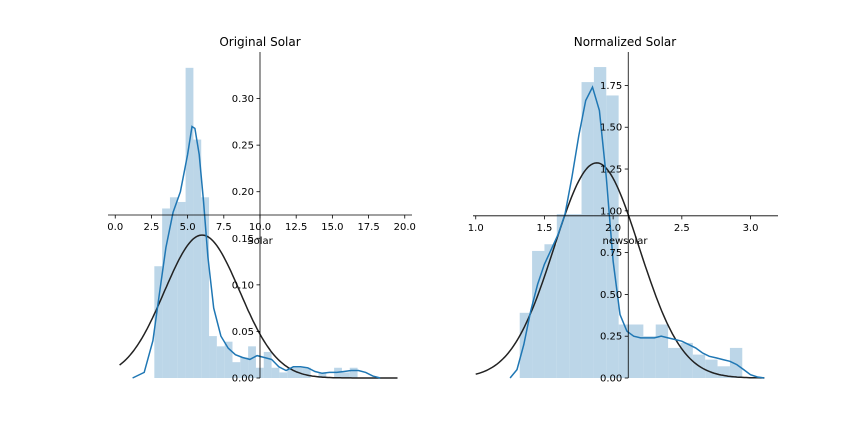 This screenshot has height=432, width=864. What do you see at coordinates (115, 227) in the screenshot?
I see `x-tick-label: 0.0` at bounding box center [115, 227].